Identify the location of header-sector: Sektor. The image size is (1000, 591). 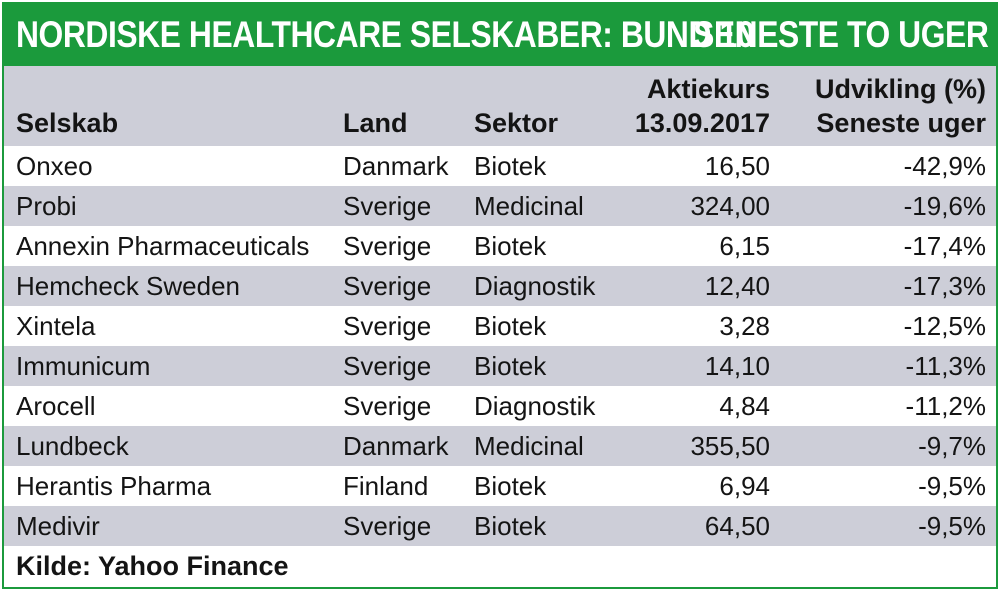
(516, 123).